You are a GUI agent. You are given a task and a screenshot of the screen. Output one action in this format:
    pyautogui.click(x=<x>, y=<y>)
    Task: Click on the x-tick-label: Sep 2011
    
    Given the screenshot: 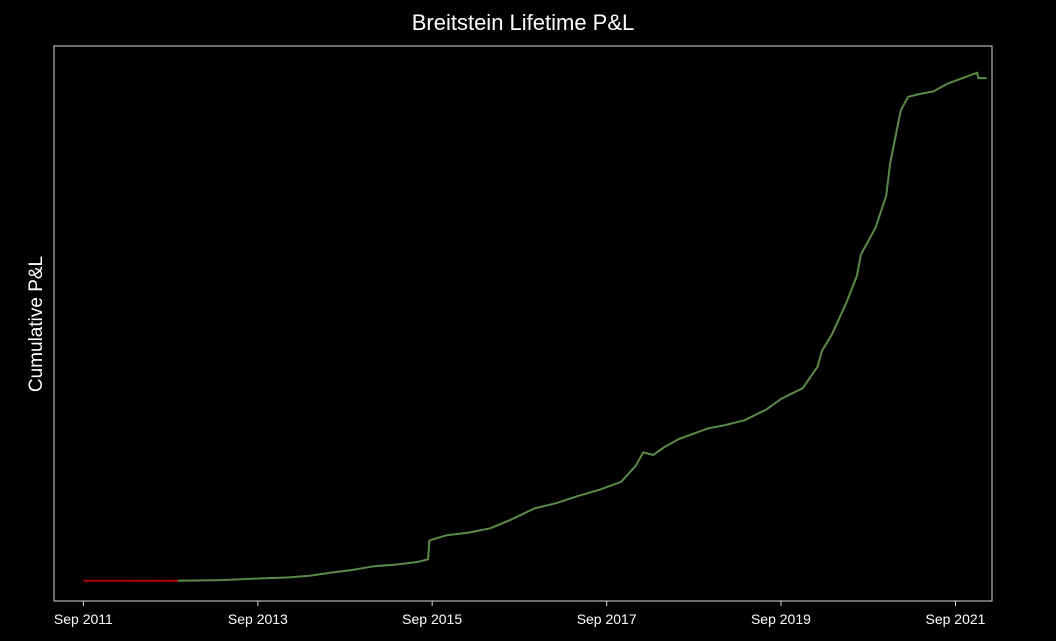 What is the action you would take?
    pyautogui.click(x=83, y=619)
    